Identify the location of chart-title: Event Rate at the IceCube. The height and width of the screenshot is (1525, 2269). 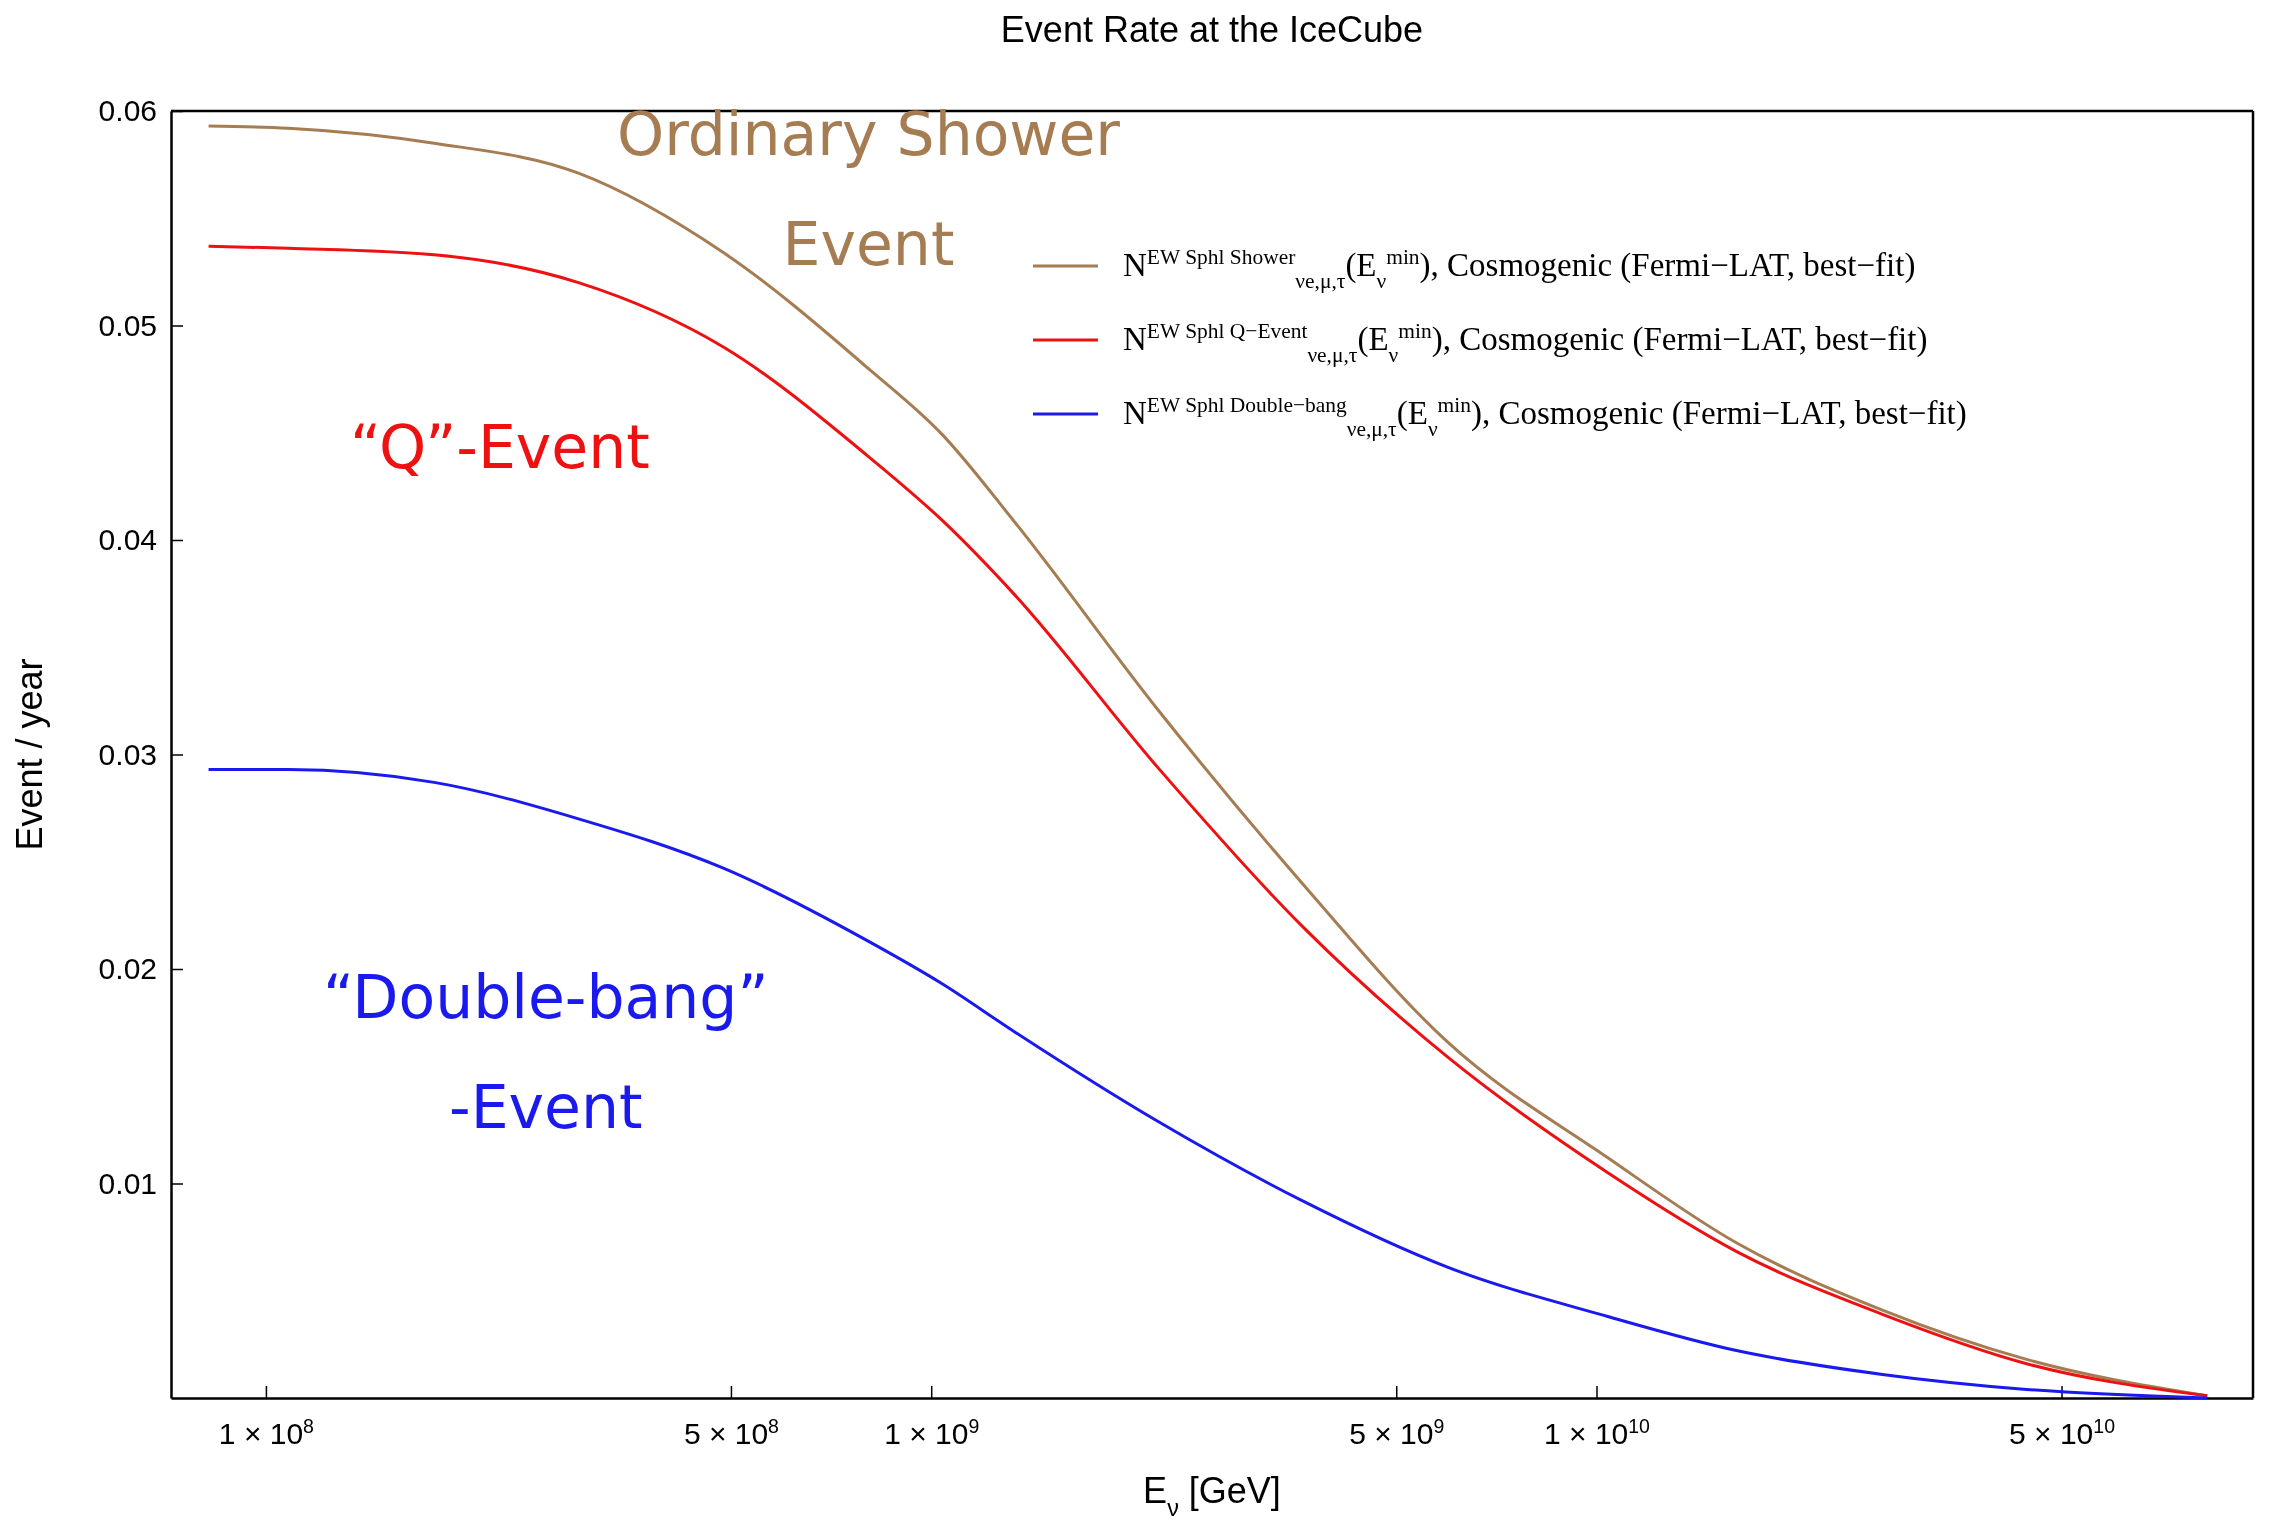
(1212, 29).